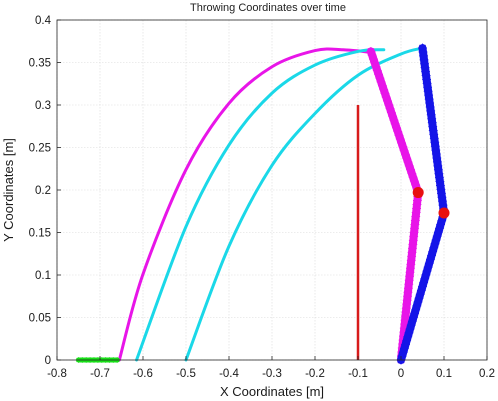  What do you see at coordinates (40, 64) in the screenshot?
I see `y-tick-label: 0.35` at bounding box center [40, 64].